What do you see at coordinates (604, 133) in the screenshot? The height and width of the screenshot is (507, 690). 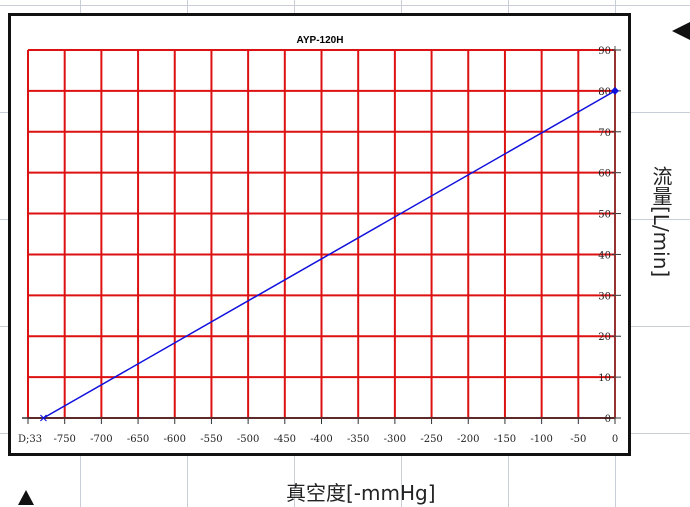 I see `y-tick-label: 70` at bounding box center [604, 133].